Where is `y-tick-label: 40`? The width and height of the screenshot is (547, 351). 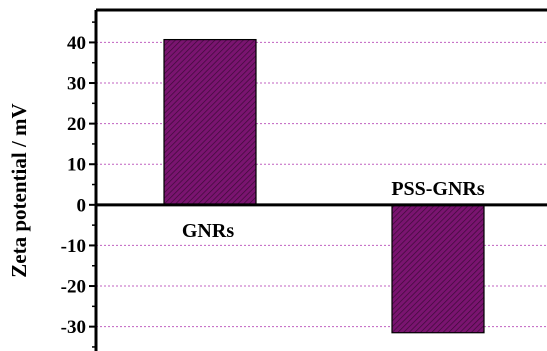
y-tick-label: 40 is located at coordinates (76, 43).